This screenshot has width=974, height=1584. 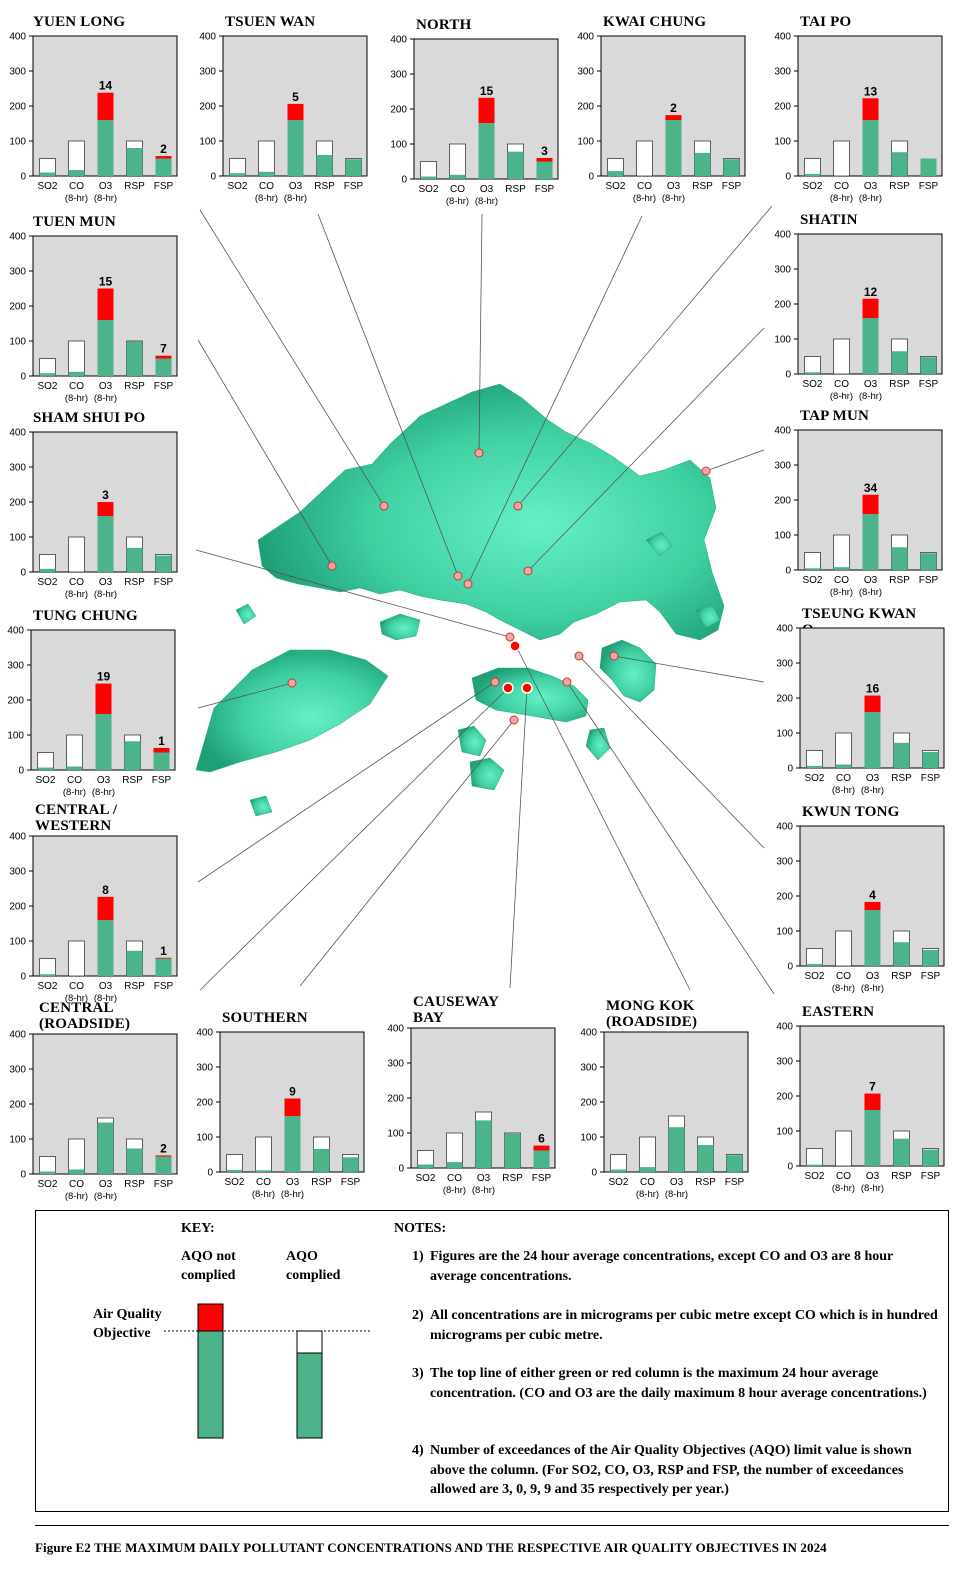 I want to click on exceedance-count-label: 2, so click(x=673, y=108).